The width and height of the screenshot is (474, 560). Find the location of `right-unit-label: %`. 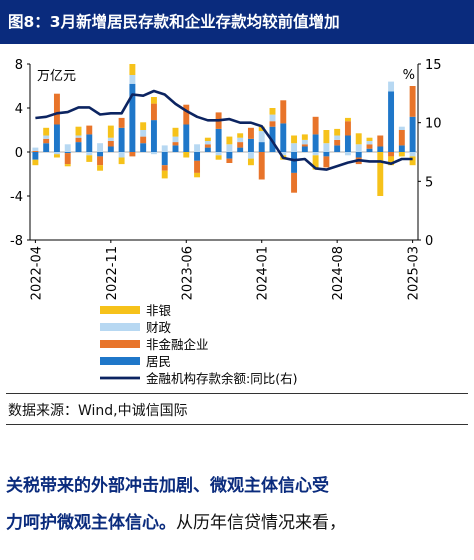

right-unit-label: % is located at coordinates (409, 75).